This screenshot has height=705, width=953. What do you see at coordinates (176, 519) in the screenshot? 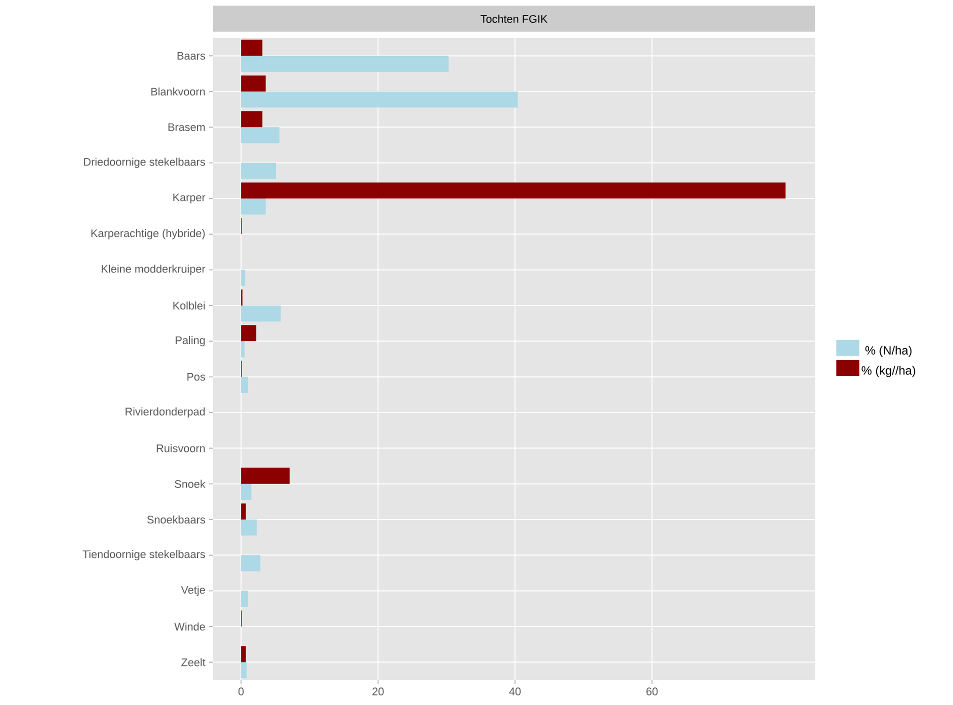
I see `y-tick-label: Snoekbaars` at bounding box center [176, 519].